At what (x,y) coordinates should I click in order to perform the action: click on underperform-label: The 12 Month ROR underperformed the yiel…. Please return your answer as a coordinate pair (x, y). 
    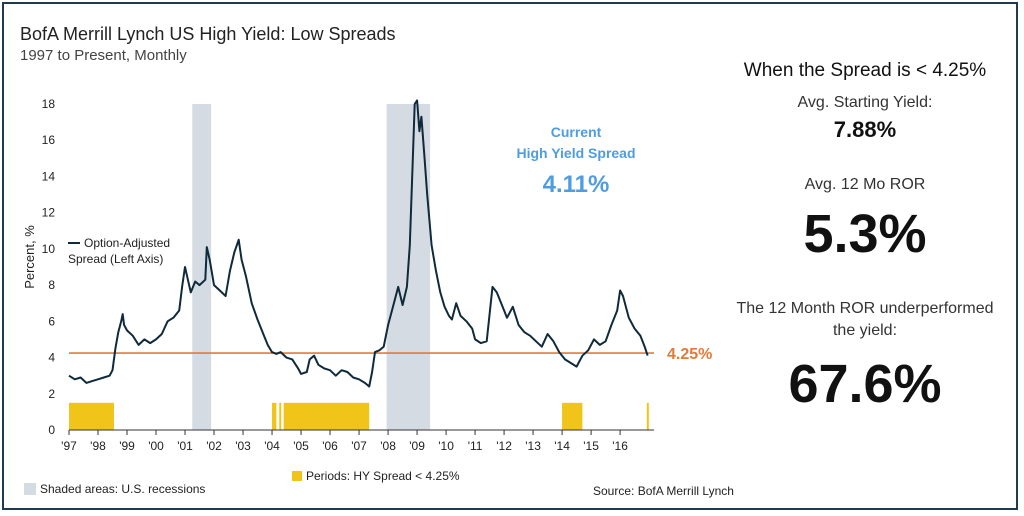
    Looking at the image, I should click on (865, 319).